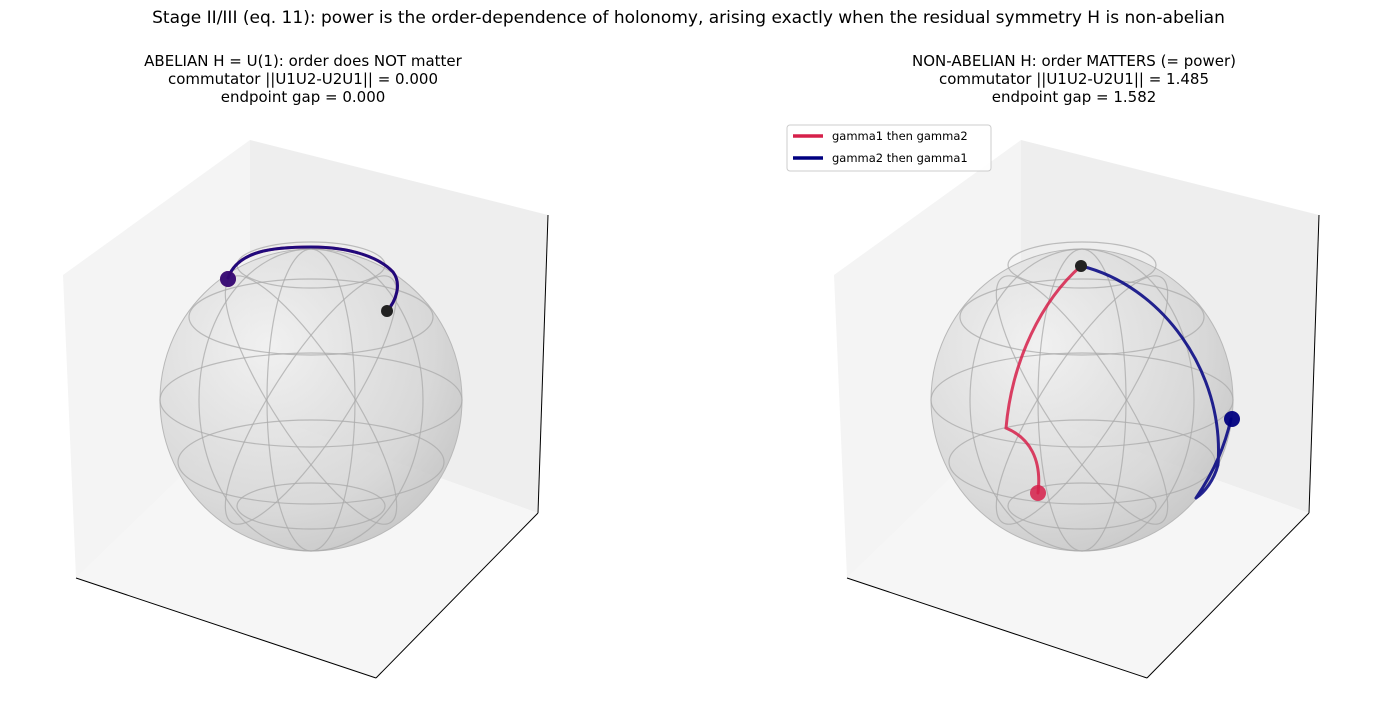 The image size is (1377, 711). What do you see at coordinates (1043, 379) in the screenshot?
I see `panel-right-path-gamma1-then-gamma2` at bounding box center [1043, 379].